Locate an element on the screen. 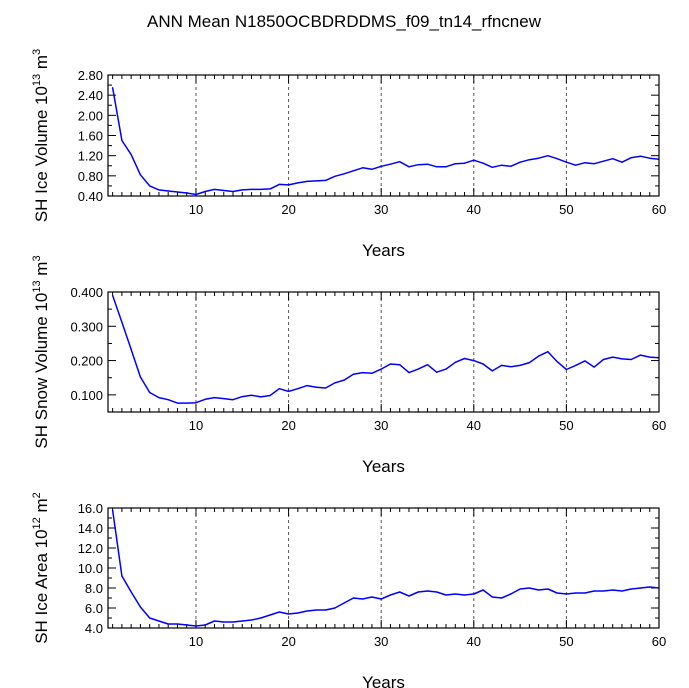 Image resolution: width=689 pixels, height=688 pixels. y-tick-label: 12.0 is located at coordinates (90, 548).